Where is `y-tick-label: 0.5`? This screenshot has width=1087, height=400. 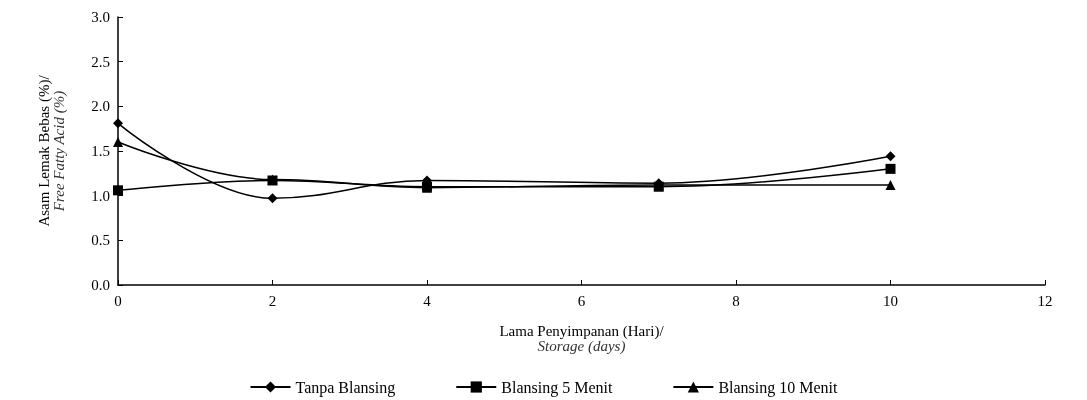 y-tick-label: 0.5 is located at coordinates (100, 240).